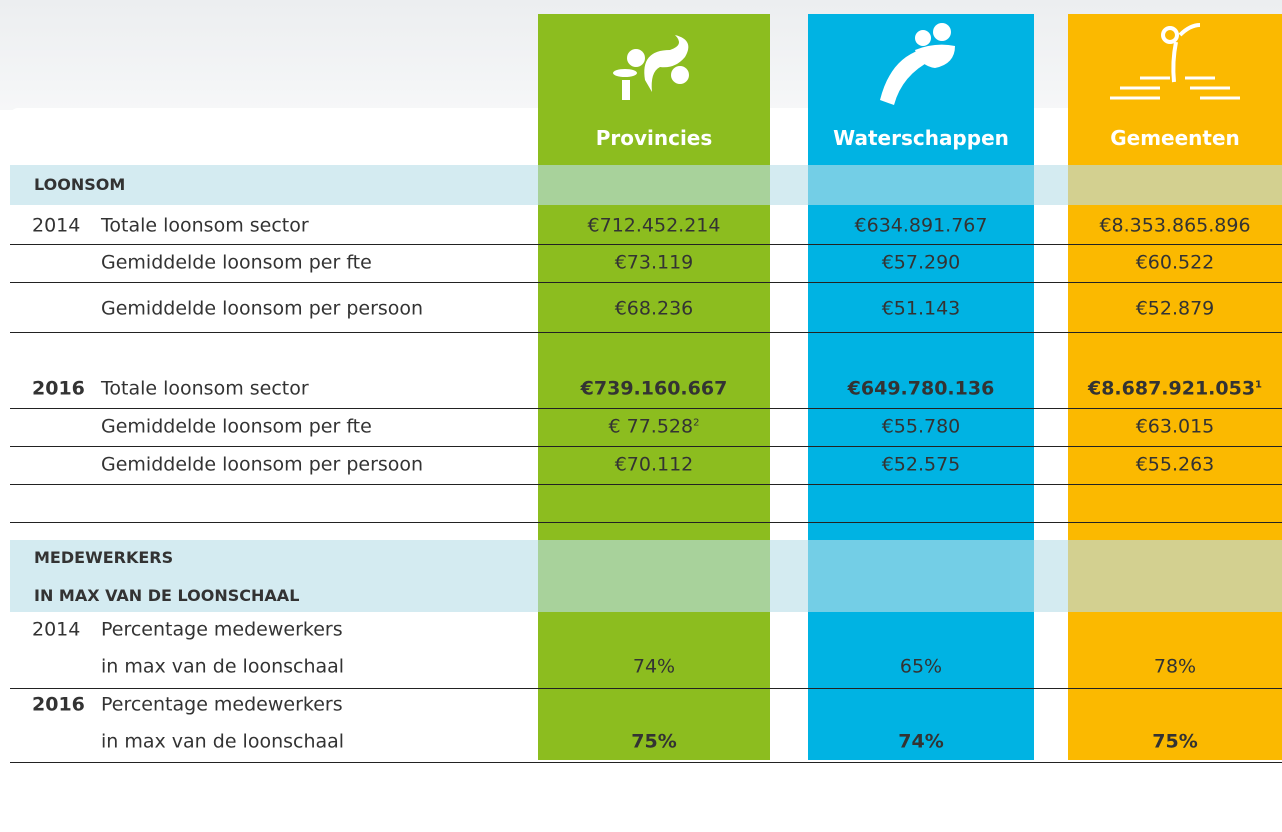  What do you see at coordinates (917, 64) in the screenshot?
I see `icon-waterschappen` at bounding box center [917, 64].